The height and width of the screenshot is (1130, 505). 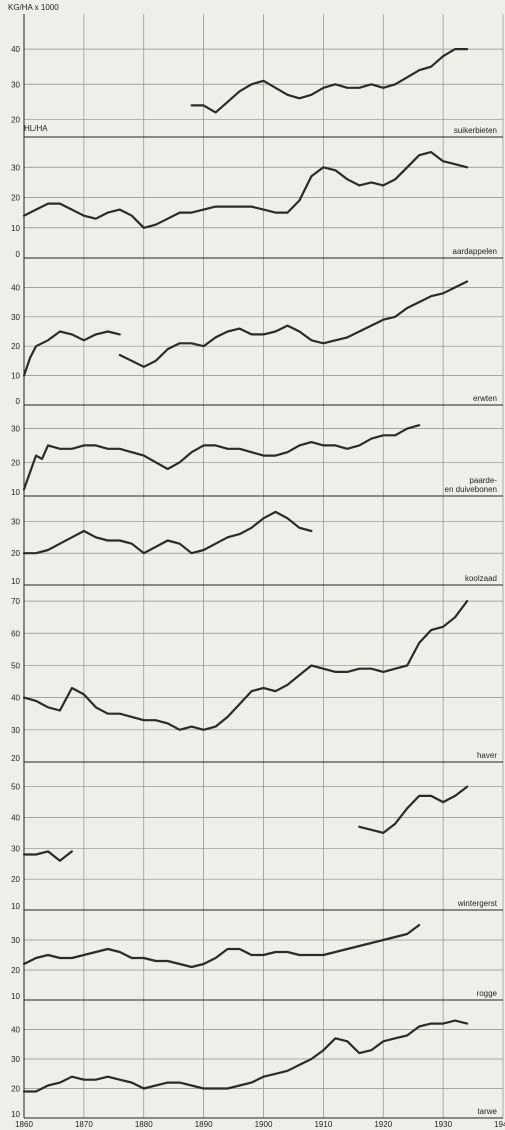 What do you see at coordinates (36, 128) in the screenshot?
I see `unit-label: HL/HA` at bounding box center [36, 128].